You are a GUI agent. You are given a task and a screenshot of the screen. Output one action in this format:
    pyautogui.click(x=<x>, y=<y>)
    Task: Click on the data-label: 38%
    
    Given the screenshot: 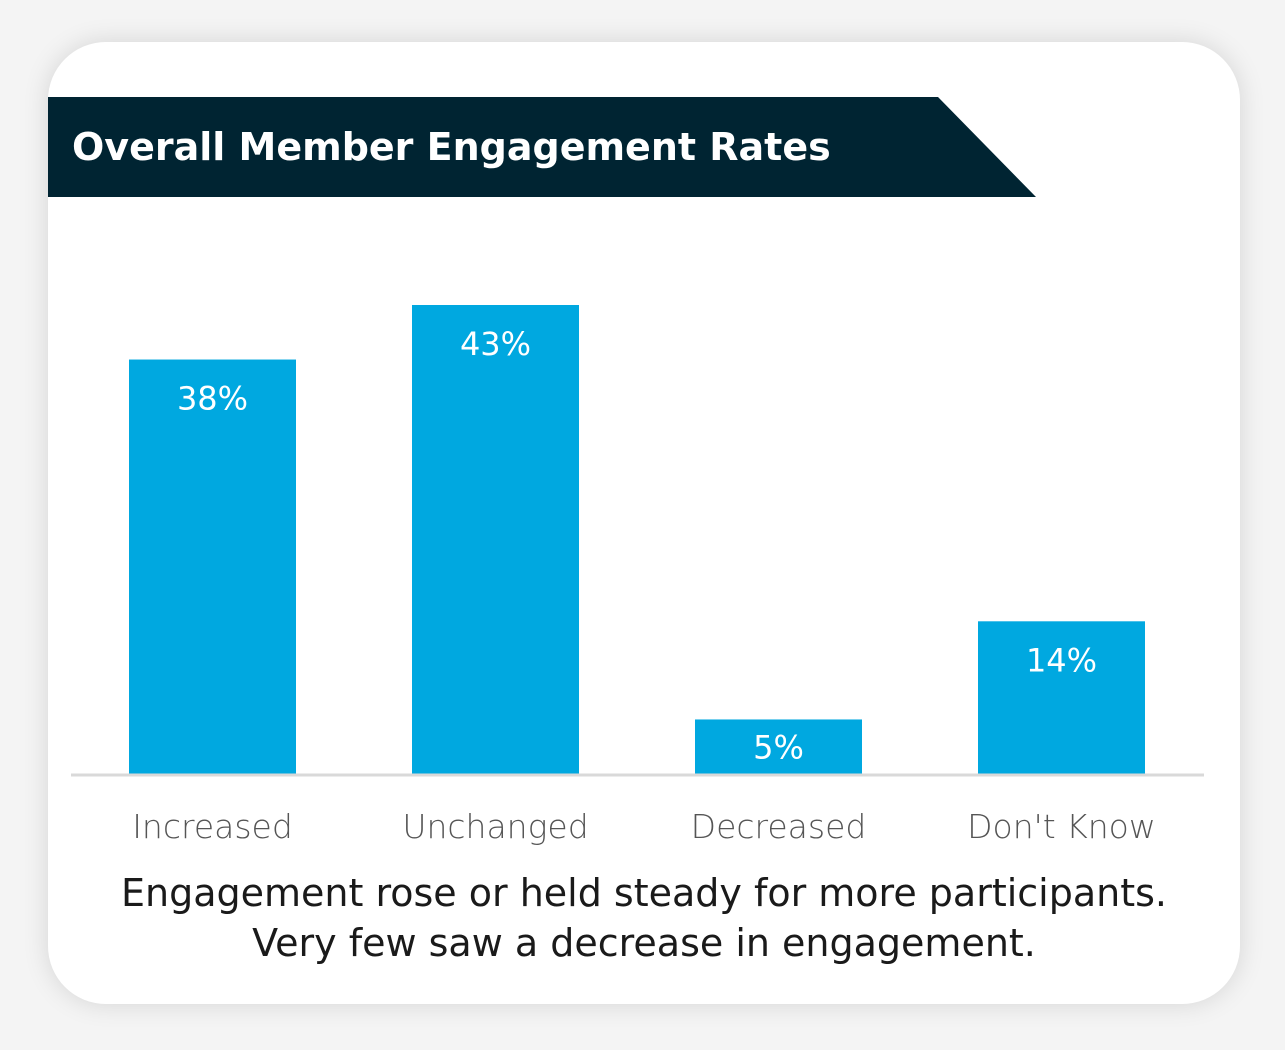 What is the action you would take?
    pyautogui.click(x=212, y=399)
    